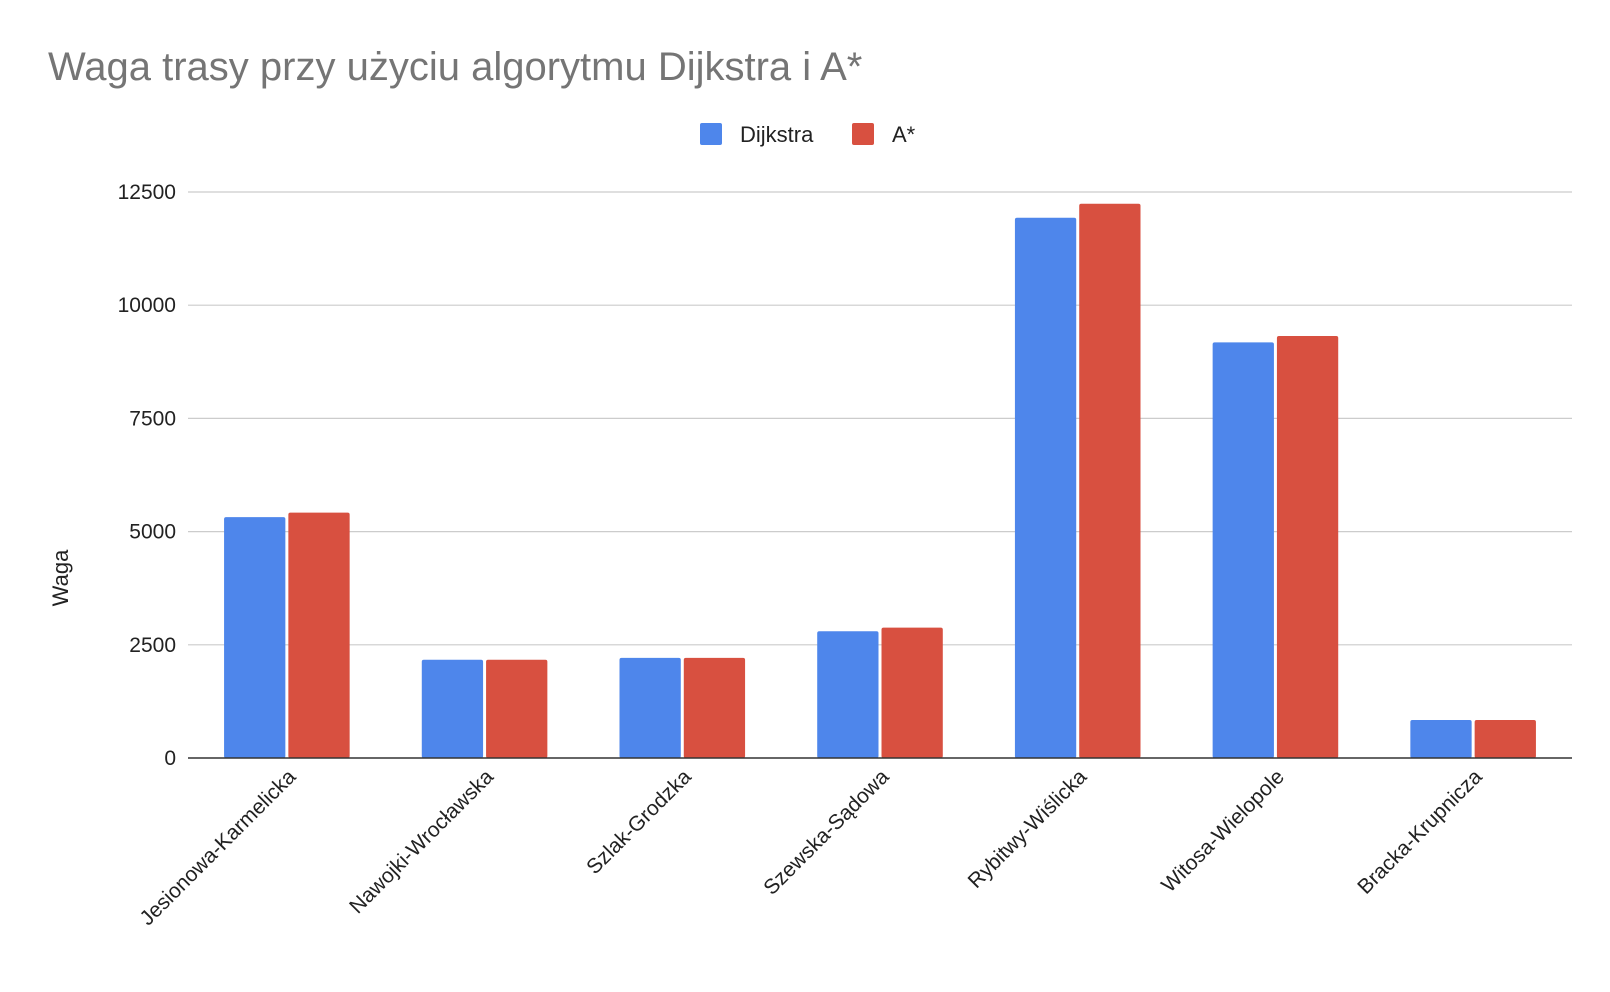  Describe the element at coordinates (1420, 832) in the screenshot. I see `x-tick-label: Bracka-Krupnicza` at that location.